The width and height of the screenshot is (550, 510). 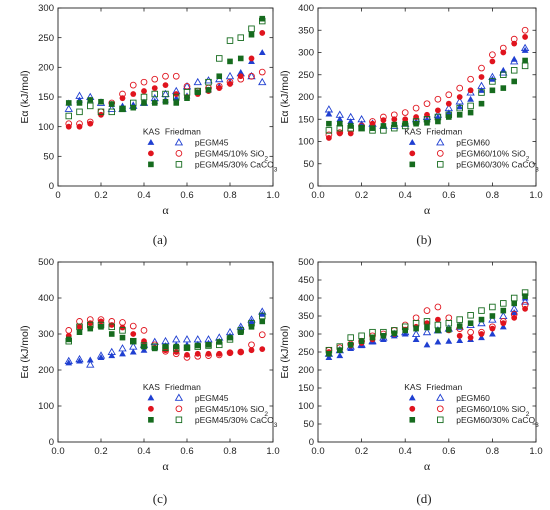 I want to click on legend-header-kas: KAS, so click(x=151, y=131).